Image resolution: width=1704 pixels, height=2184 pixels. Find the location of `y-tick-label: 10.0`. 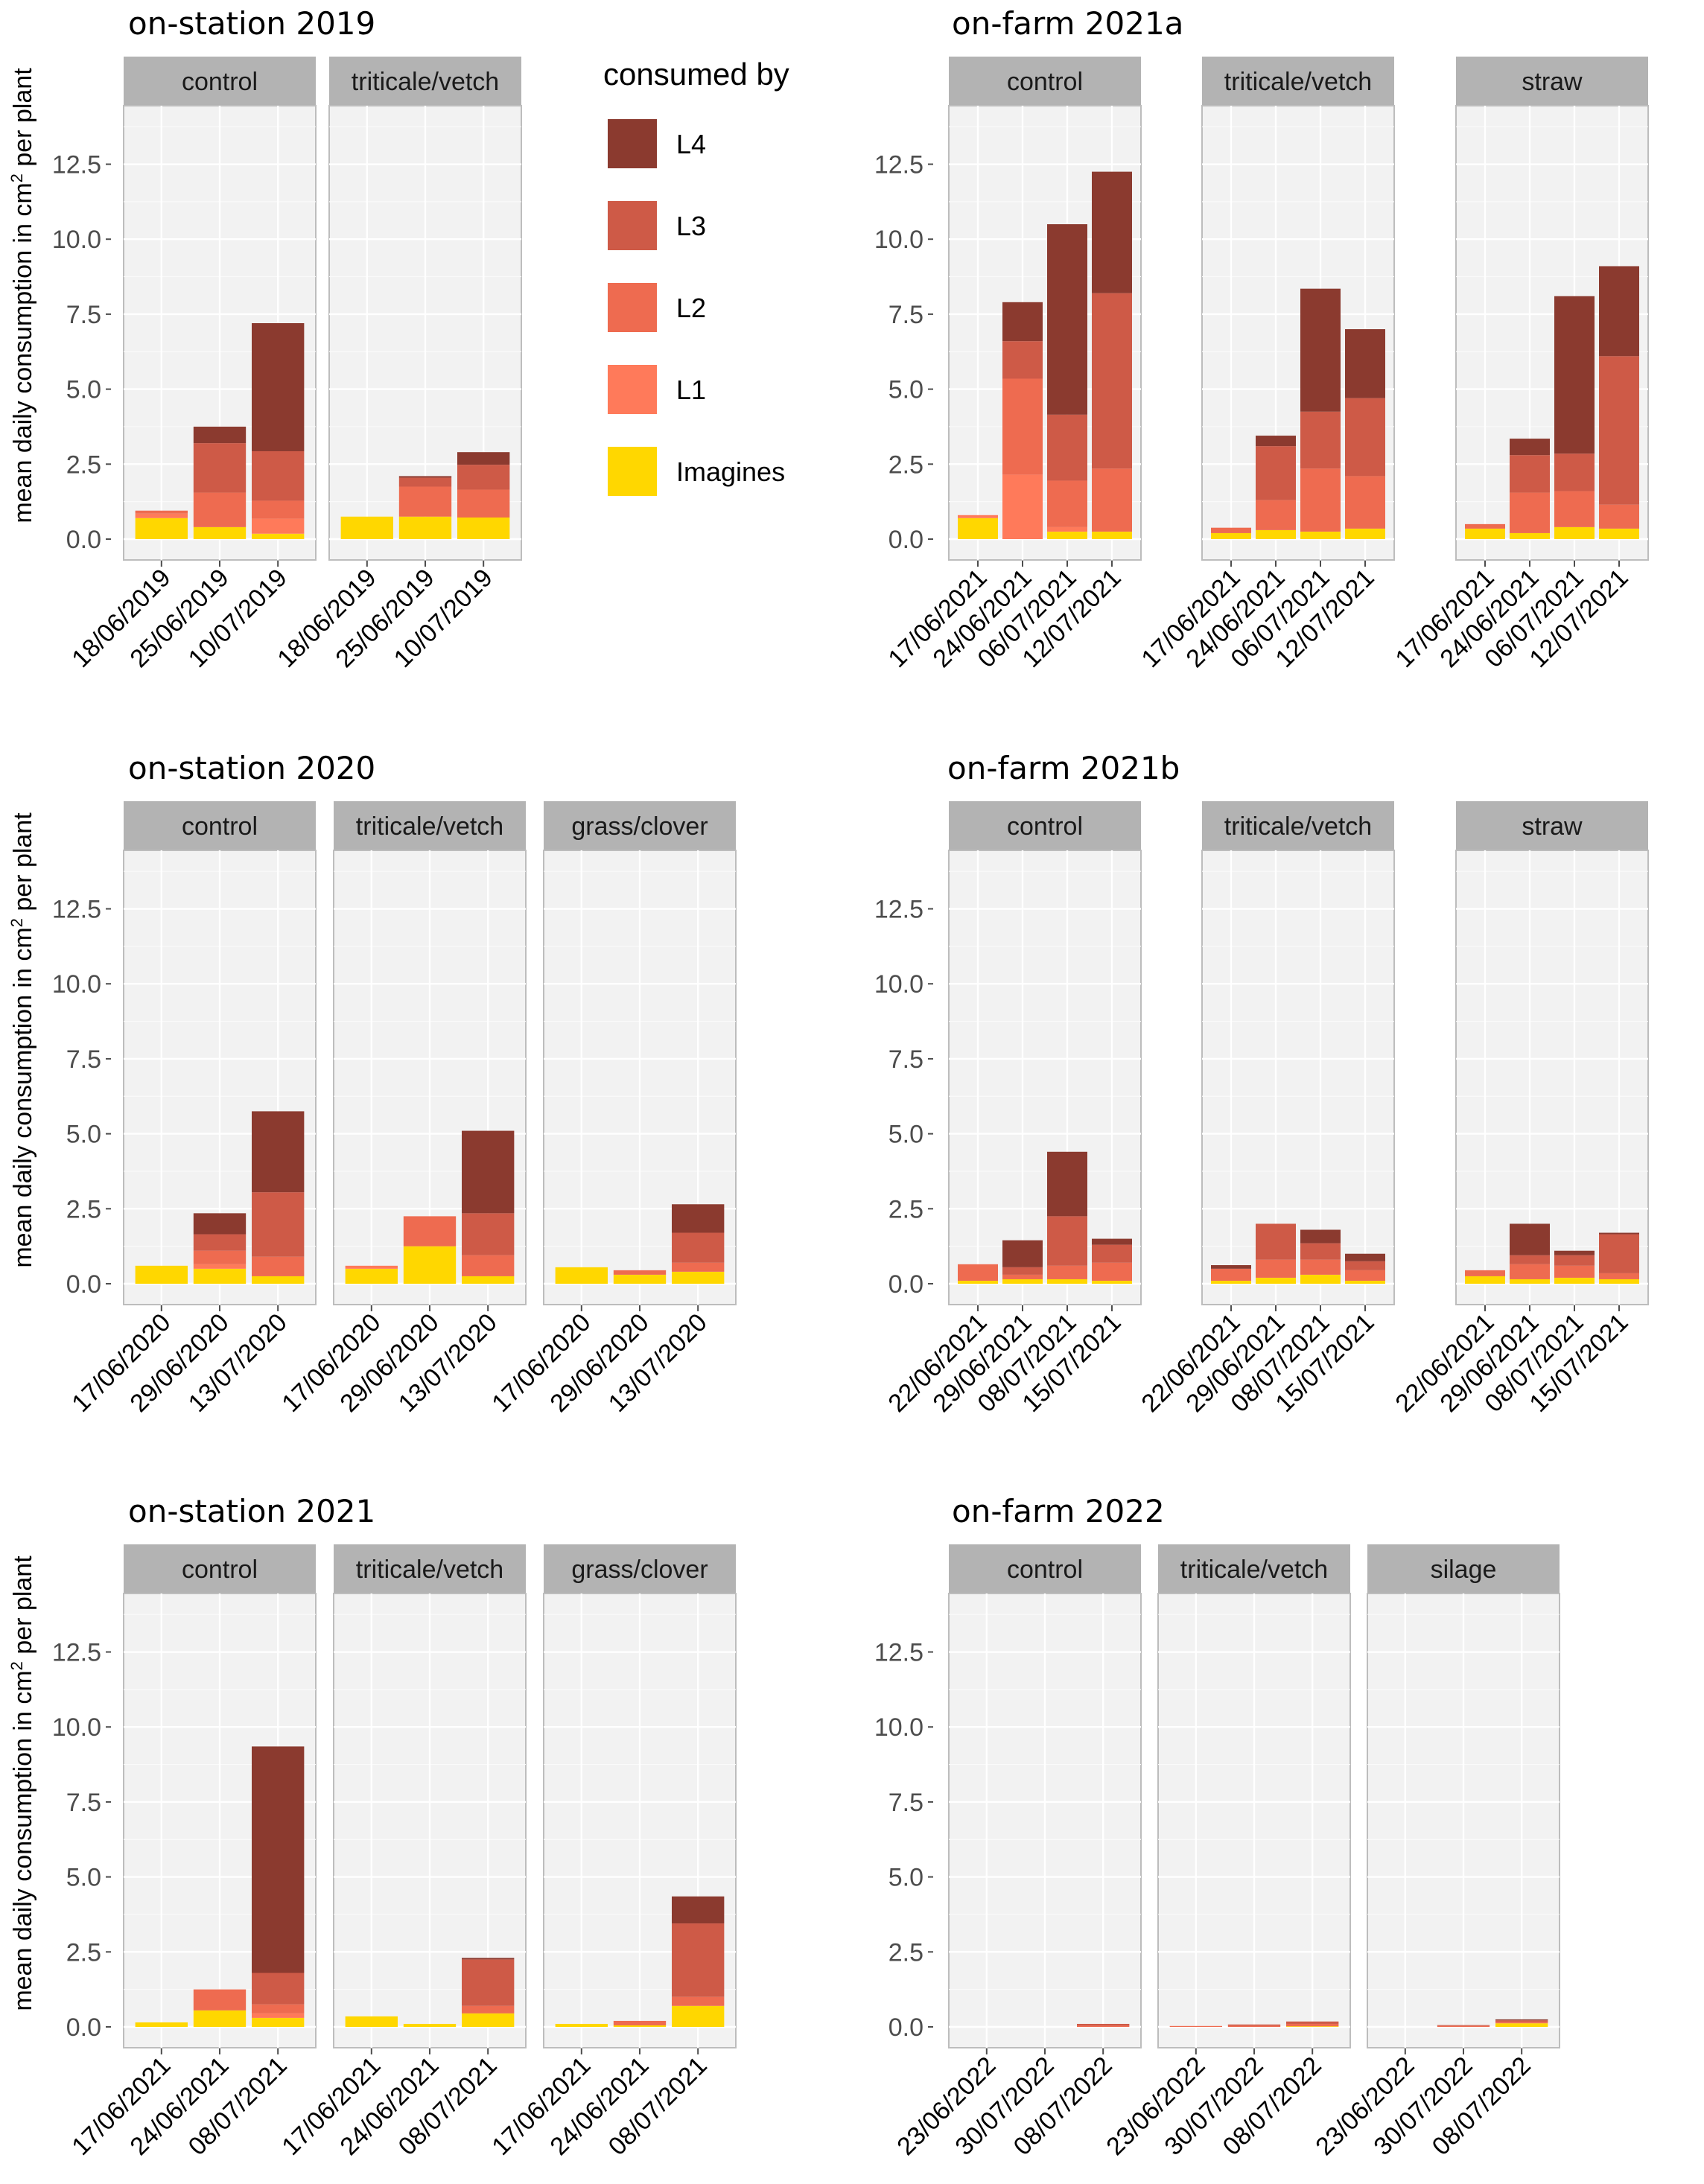

y-tick-label: 10.0 is located at coordinates (76, 984).